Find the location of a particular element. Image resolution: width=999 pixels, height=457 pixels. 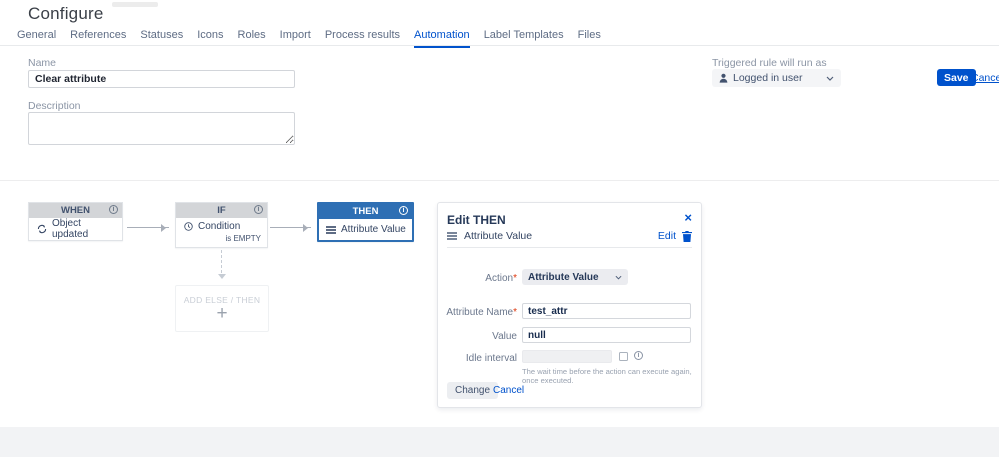

then-block: THEN i Attribute Value is located at coordinates (365, 222).